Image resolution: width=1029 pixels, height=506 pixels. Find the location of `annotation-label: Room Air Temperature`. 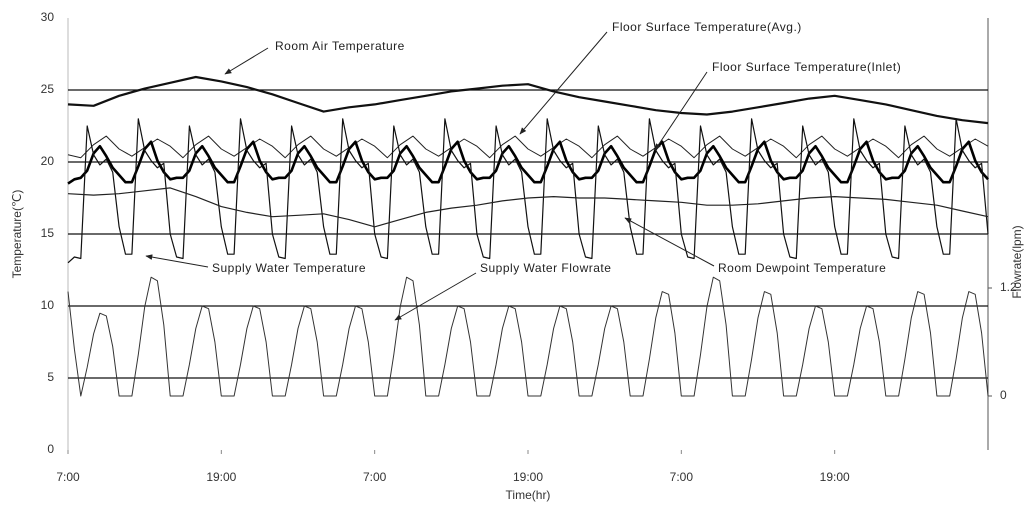

annotation-label: Room Air Temperature is located at coordinates (340, 46).